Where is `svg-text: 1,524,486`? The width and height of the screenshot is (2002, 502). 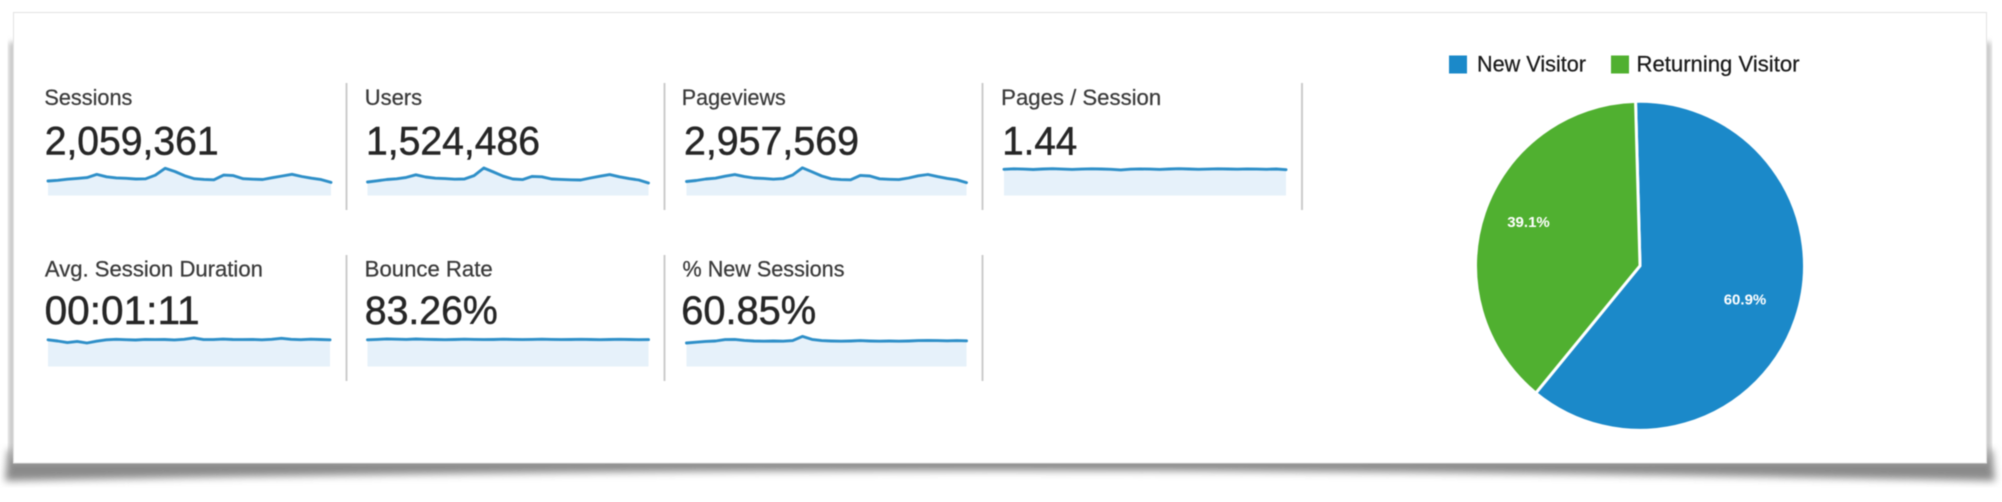
svg-text: 1,524,486 is located at coordinates (453, 142).